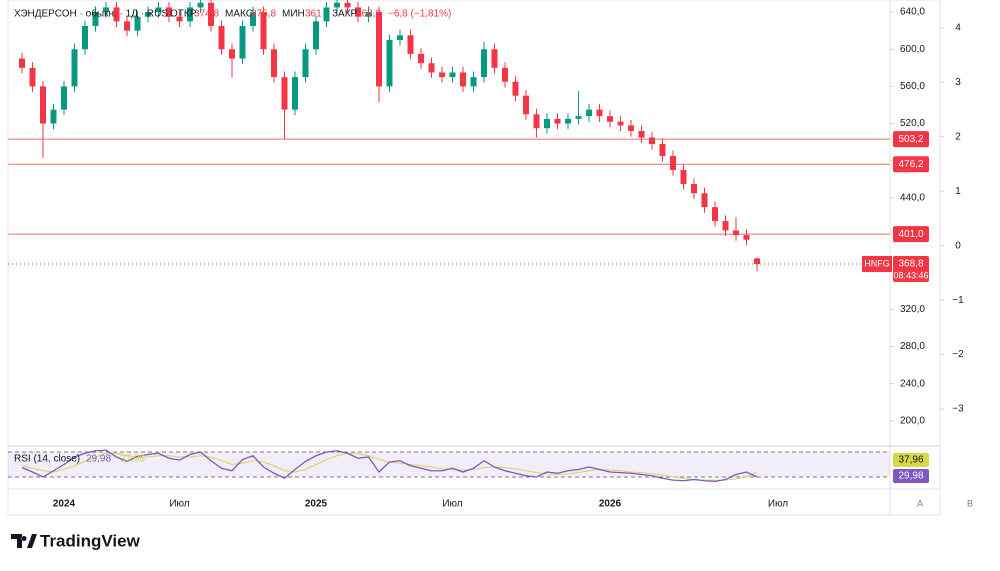 The image size is (1000, 571). Describe the element at coordinates (910, 476) in the screenshot. I see `rsi-value: 29,98` at that location.